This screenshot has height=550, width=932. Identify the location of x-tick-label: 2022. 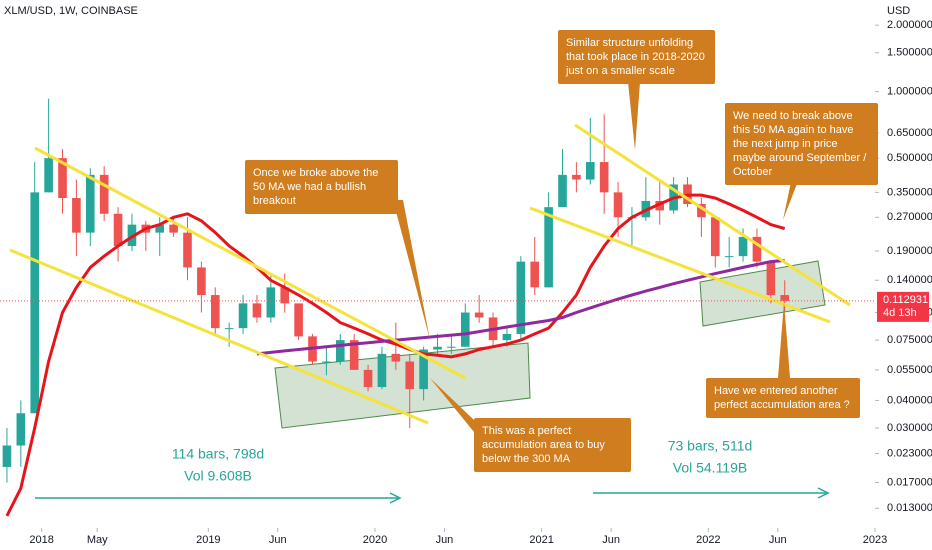
(708, 540).